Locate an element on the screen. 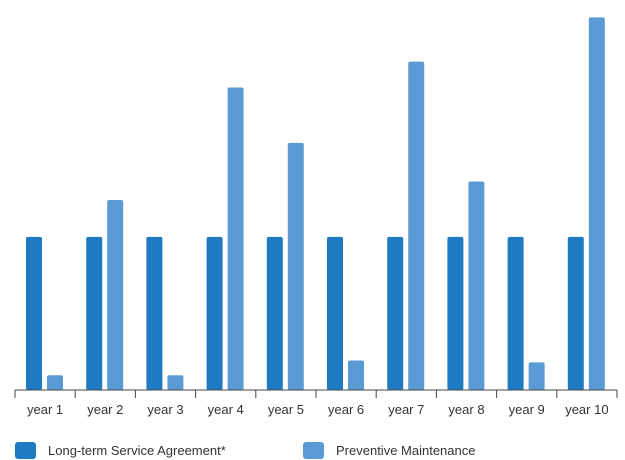  legend-swatch-pm is located at coordinates (313, 450).